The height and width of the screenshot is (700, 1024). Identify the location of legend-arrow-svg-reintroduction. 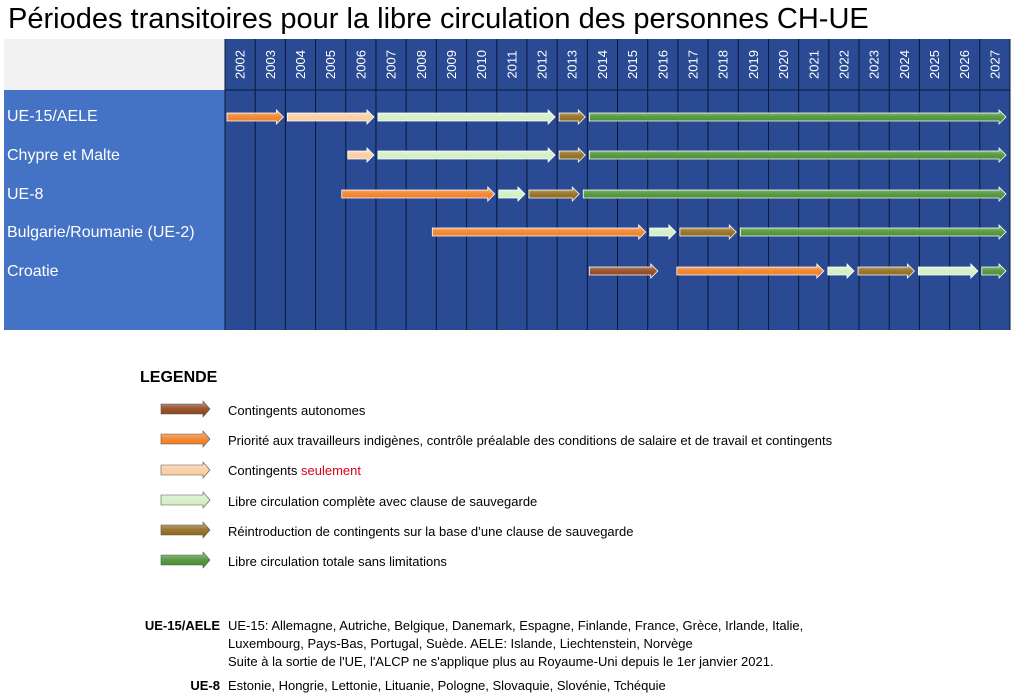
(185, 530).